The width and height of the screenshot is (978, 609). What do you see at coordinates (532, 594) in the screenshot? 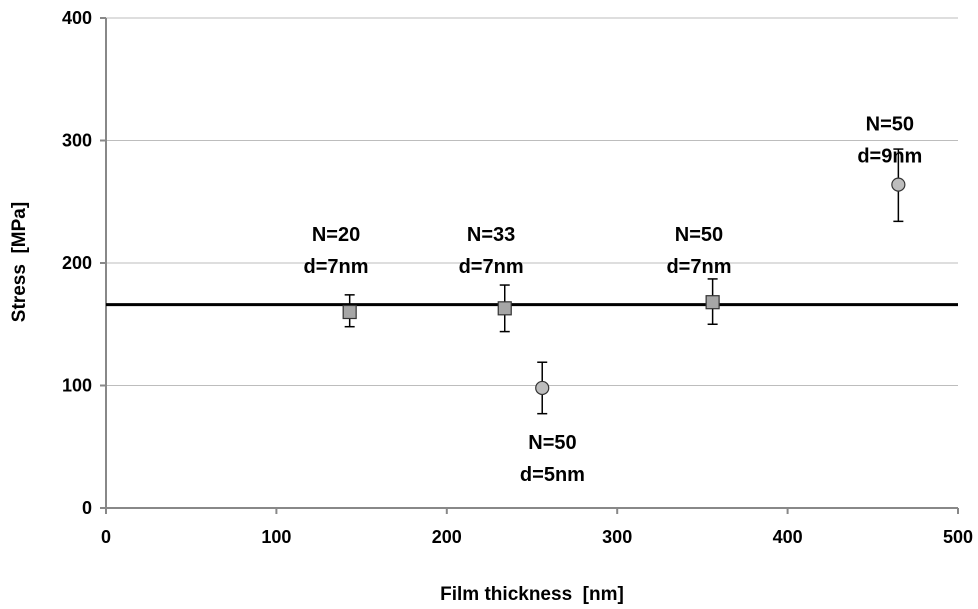
I see `x-axis-title: Film thickness [nm]` at bounding box center [532, 594].